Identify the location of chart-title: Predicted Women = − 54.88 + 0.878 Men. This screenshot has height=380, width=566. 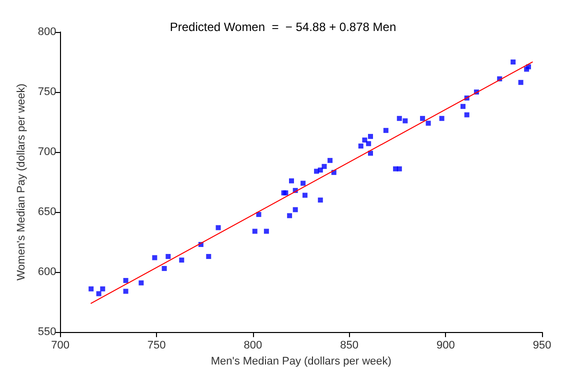
(283, 27).